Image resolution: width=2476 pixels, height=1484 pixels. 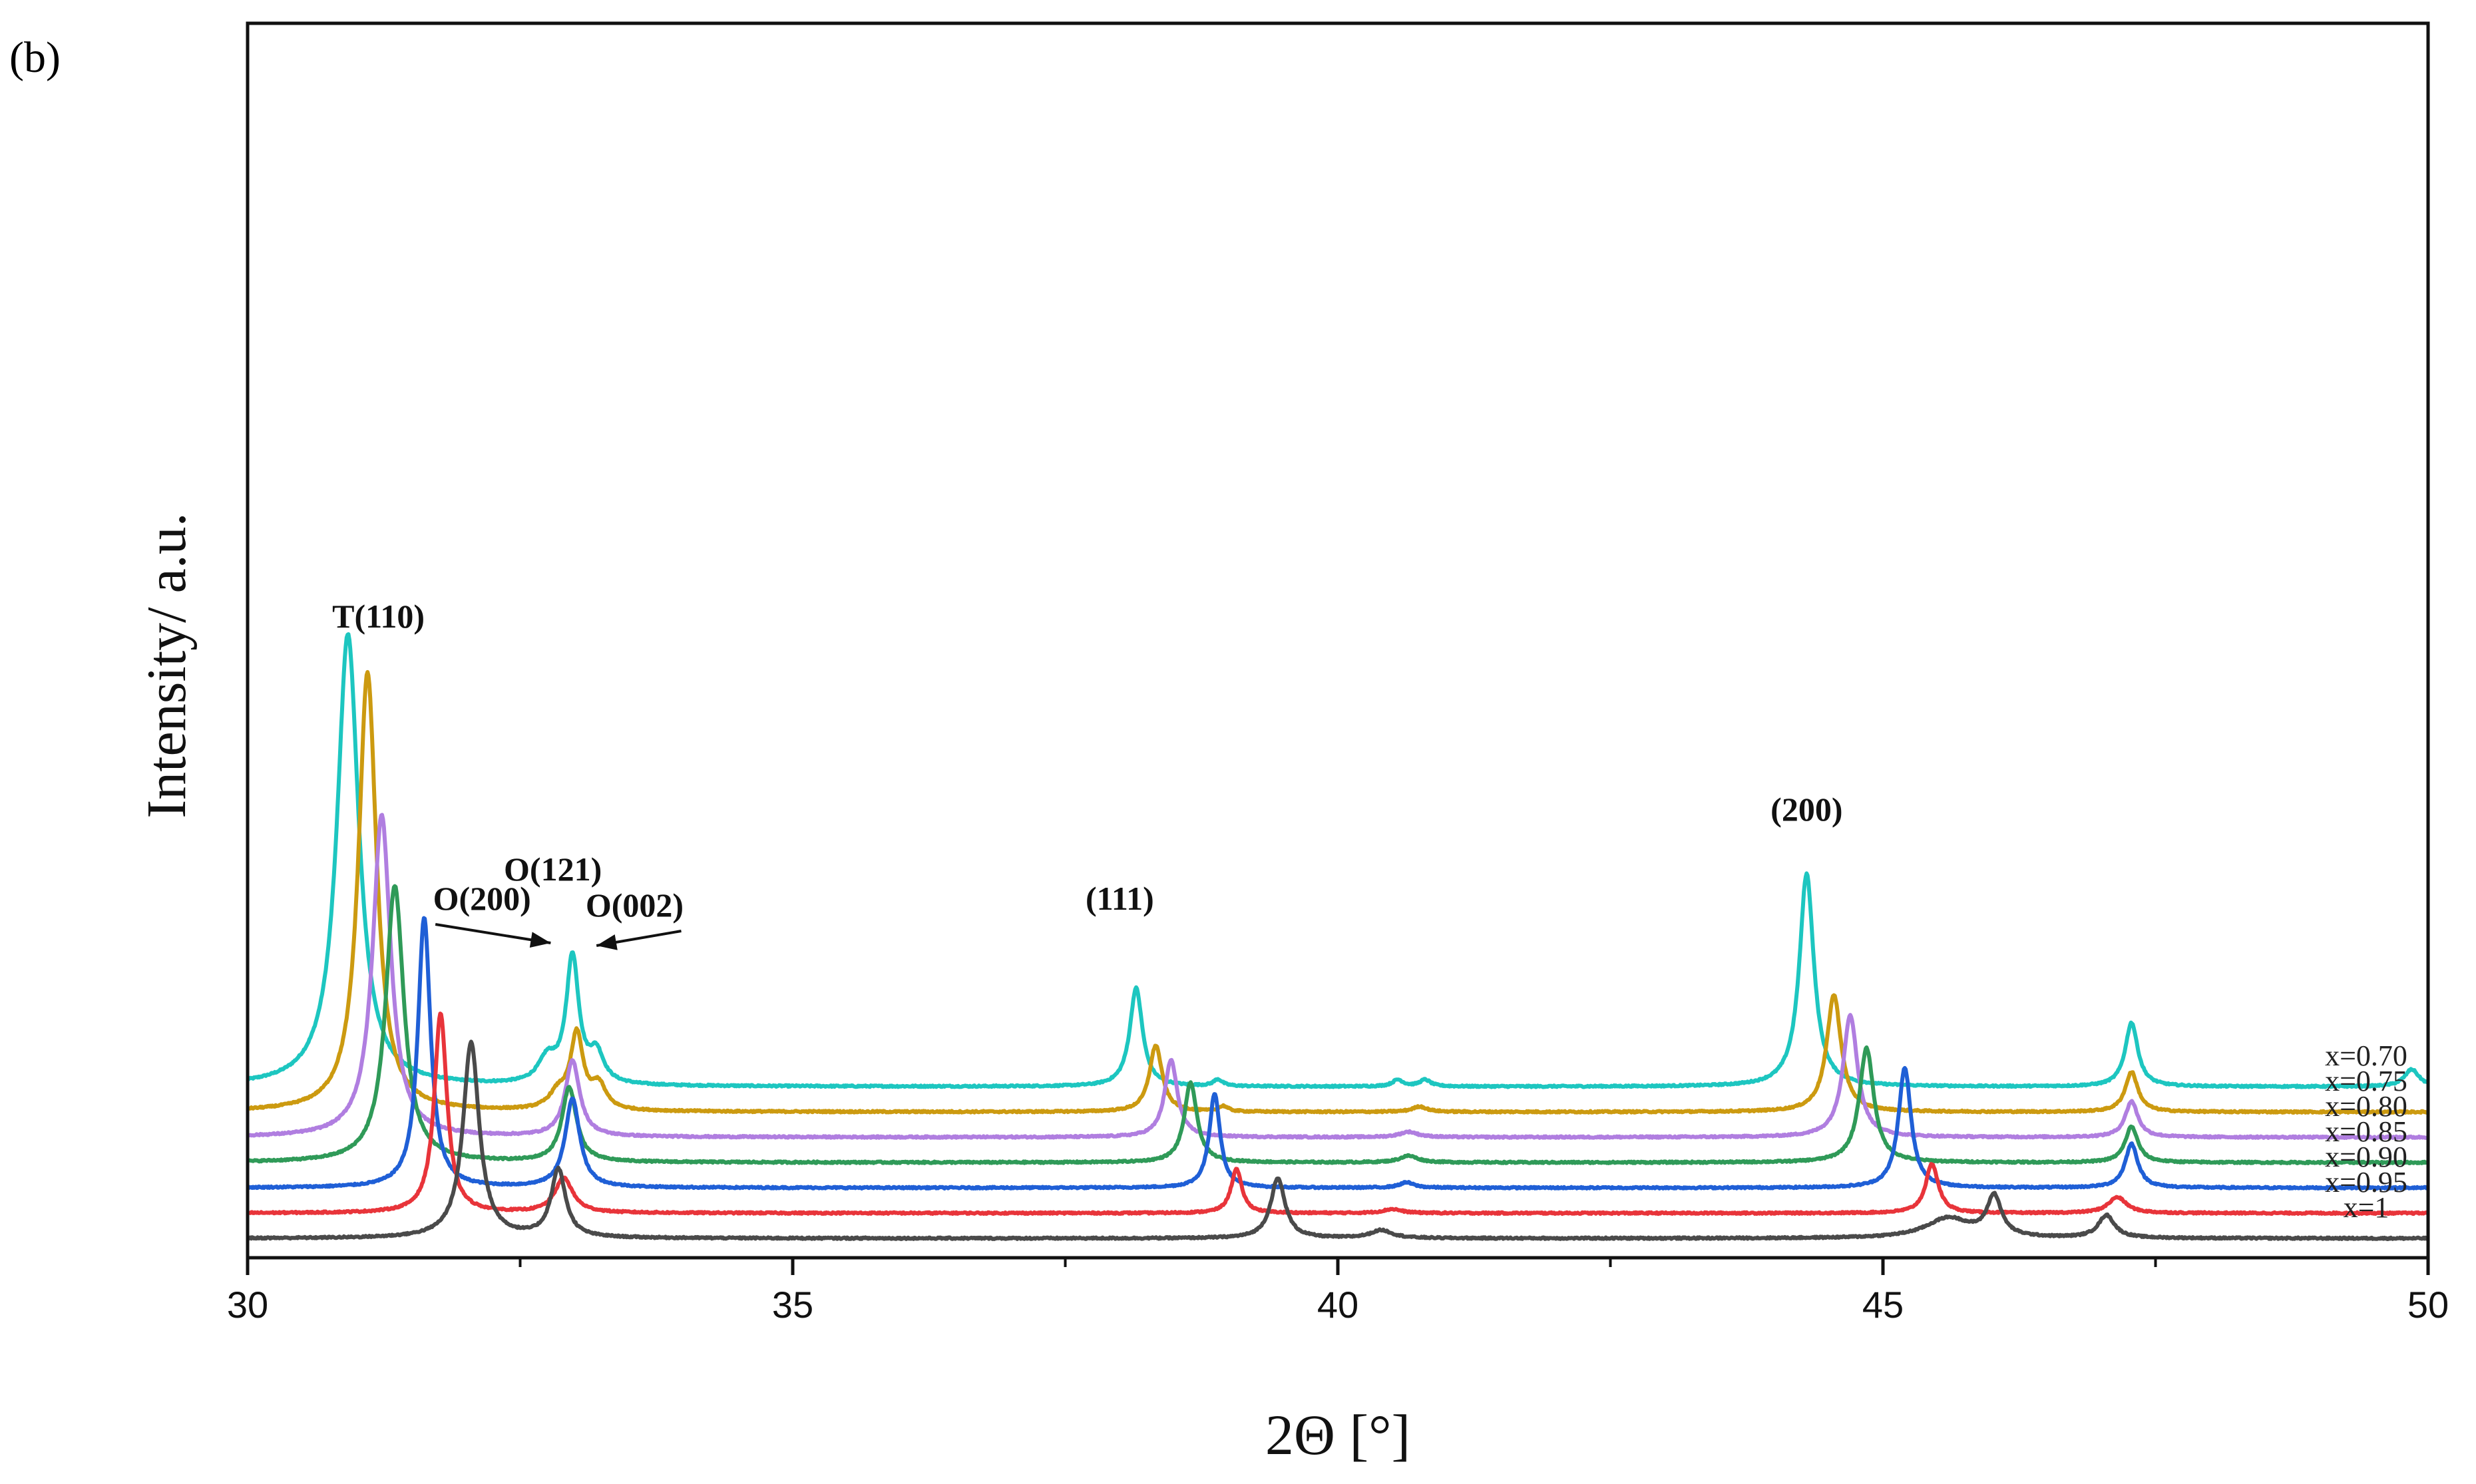 I want to click on series-label: x=1, so click(x=2366, y=1207).